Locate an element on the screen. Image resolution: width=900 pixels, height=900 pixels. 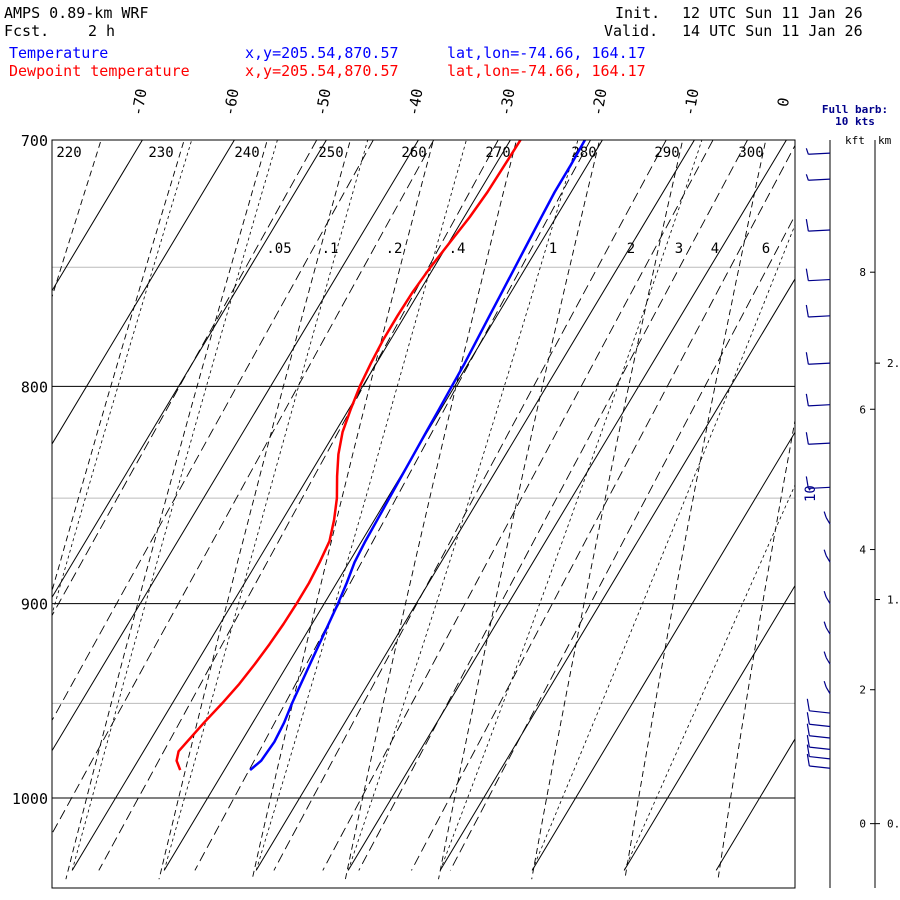
temperature-tick-label: -50 is located at coordinates (323, 102).